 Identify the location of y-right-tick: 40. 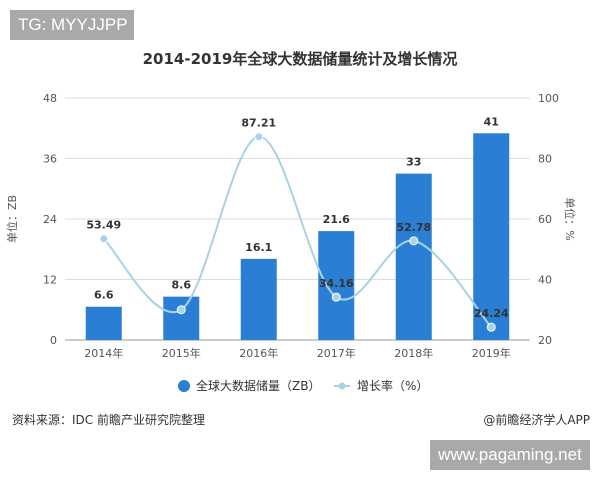
(545, 280).